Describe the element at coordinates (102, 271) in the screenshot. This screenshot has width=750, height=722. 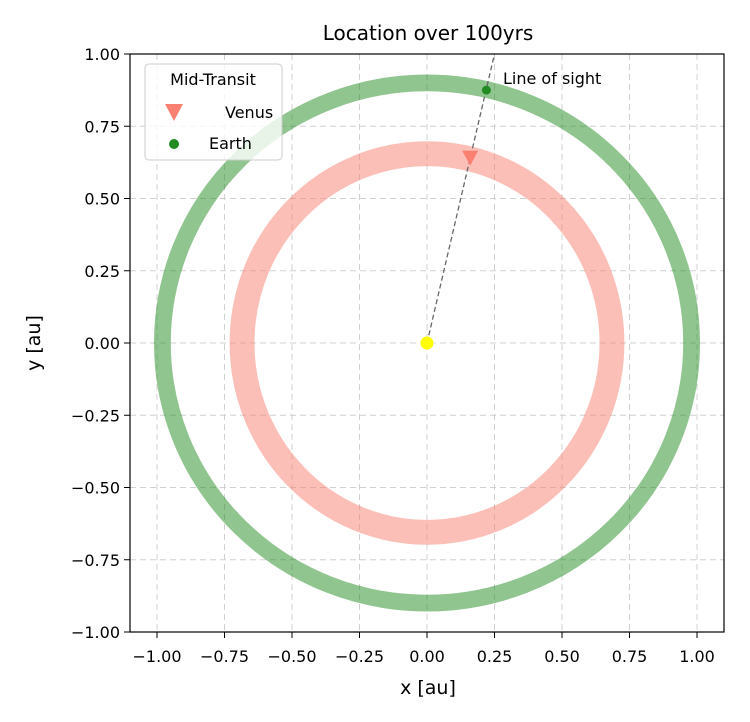
I see `y-tick-label: 0.25` at that location.